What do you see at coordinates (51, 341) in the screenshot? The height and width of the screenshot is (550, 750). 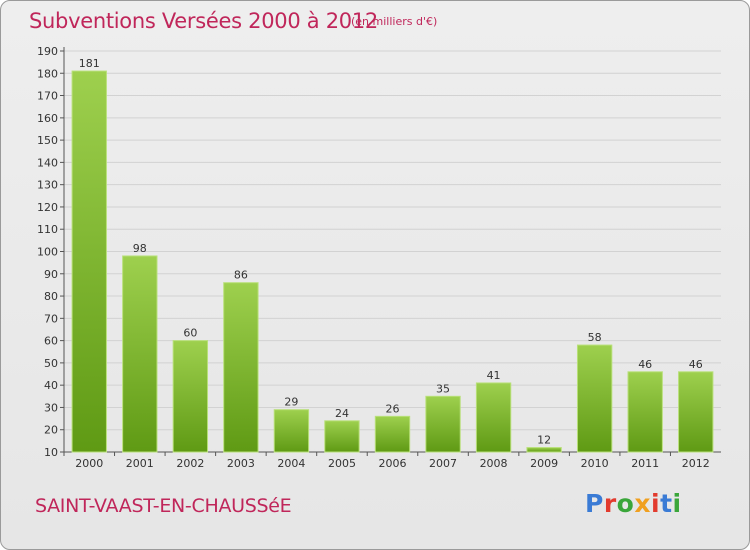 I see `y-tick-label: 60` at bounding box center [51, 341].